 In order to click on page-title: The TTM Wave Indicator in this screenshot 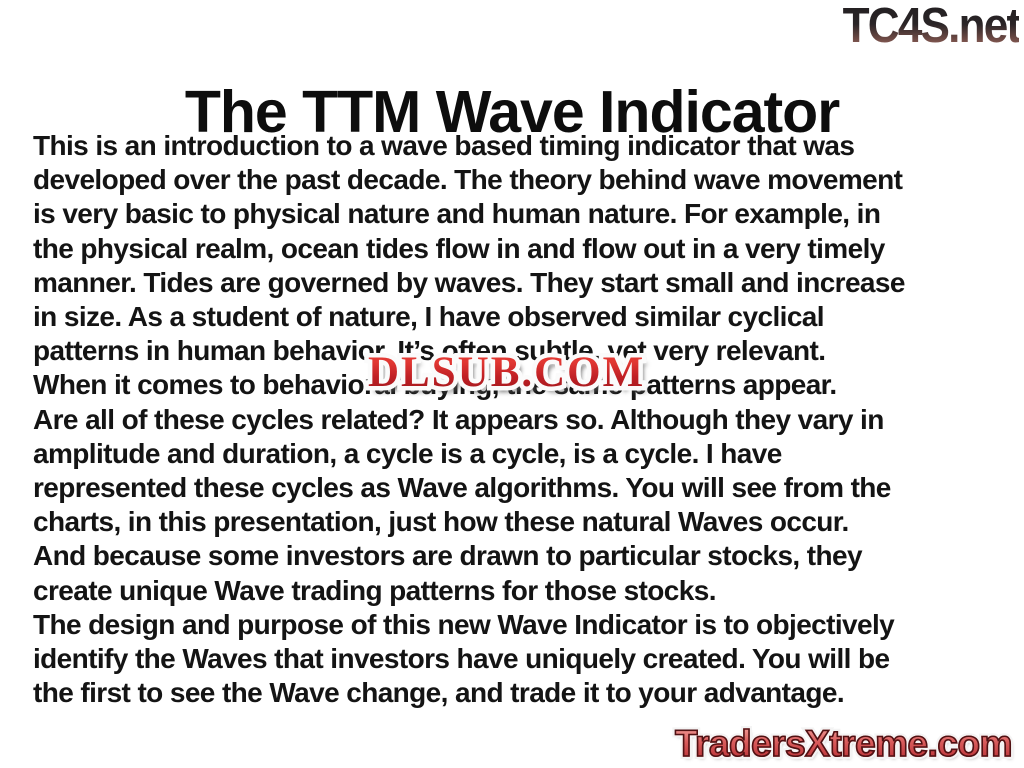, I will do `click(512, 111)`.